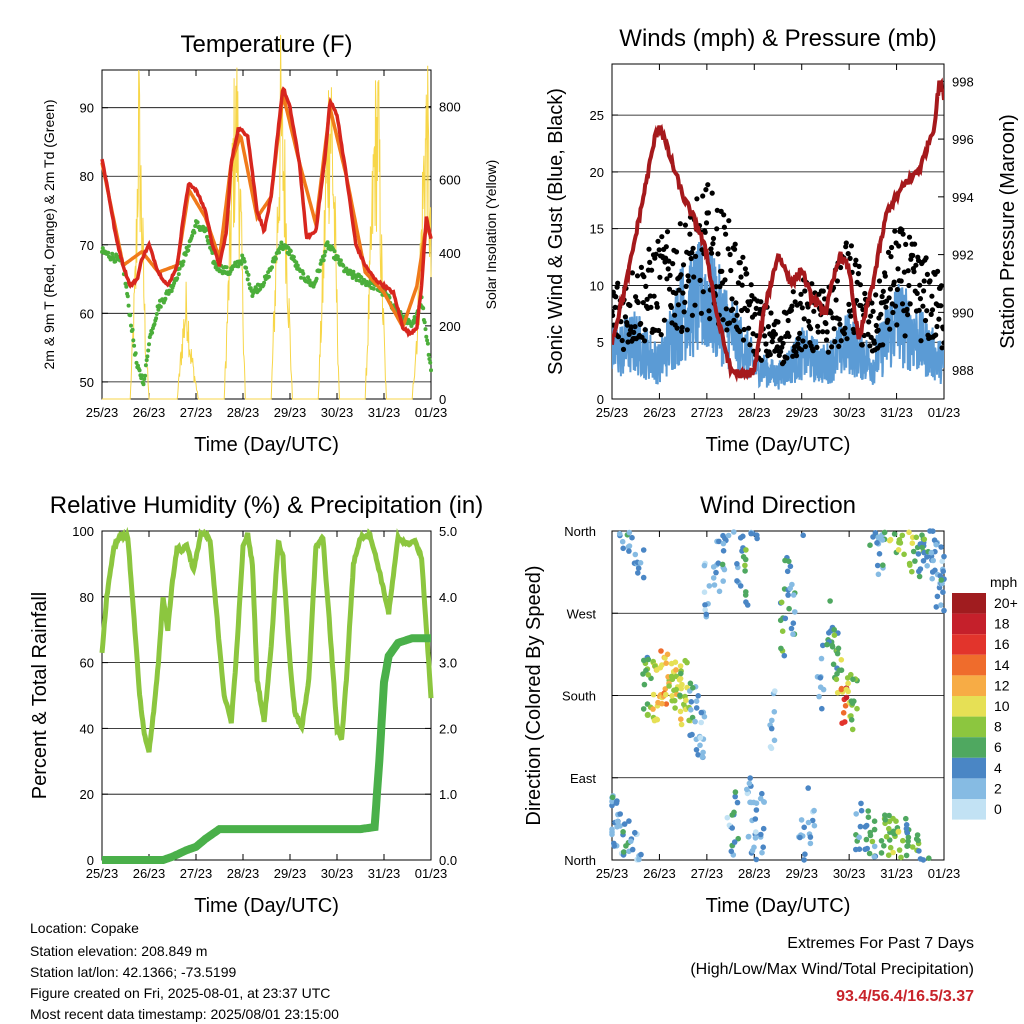 The image size is (1024, 1024). What do you see at coordinates (266, 639) in the screenshot?
I see `series-relative-humidity` at bounding box center [266, 639].